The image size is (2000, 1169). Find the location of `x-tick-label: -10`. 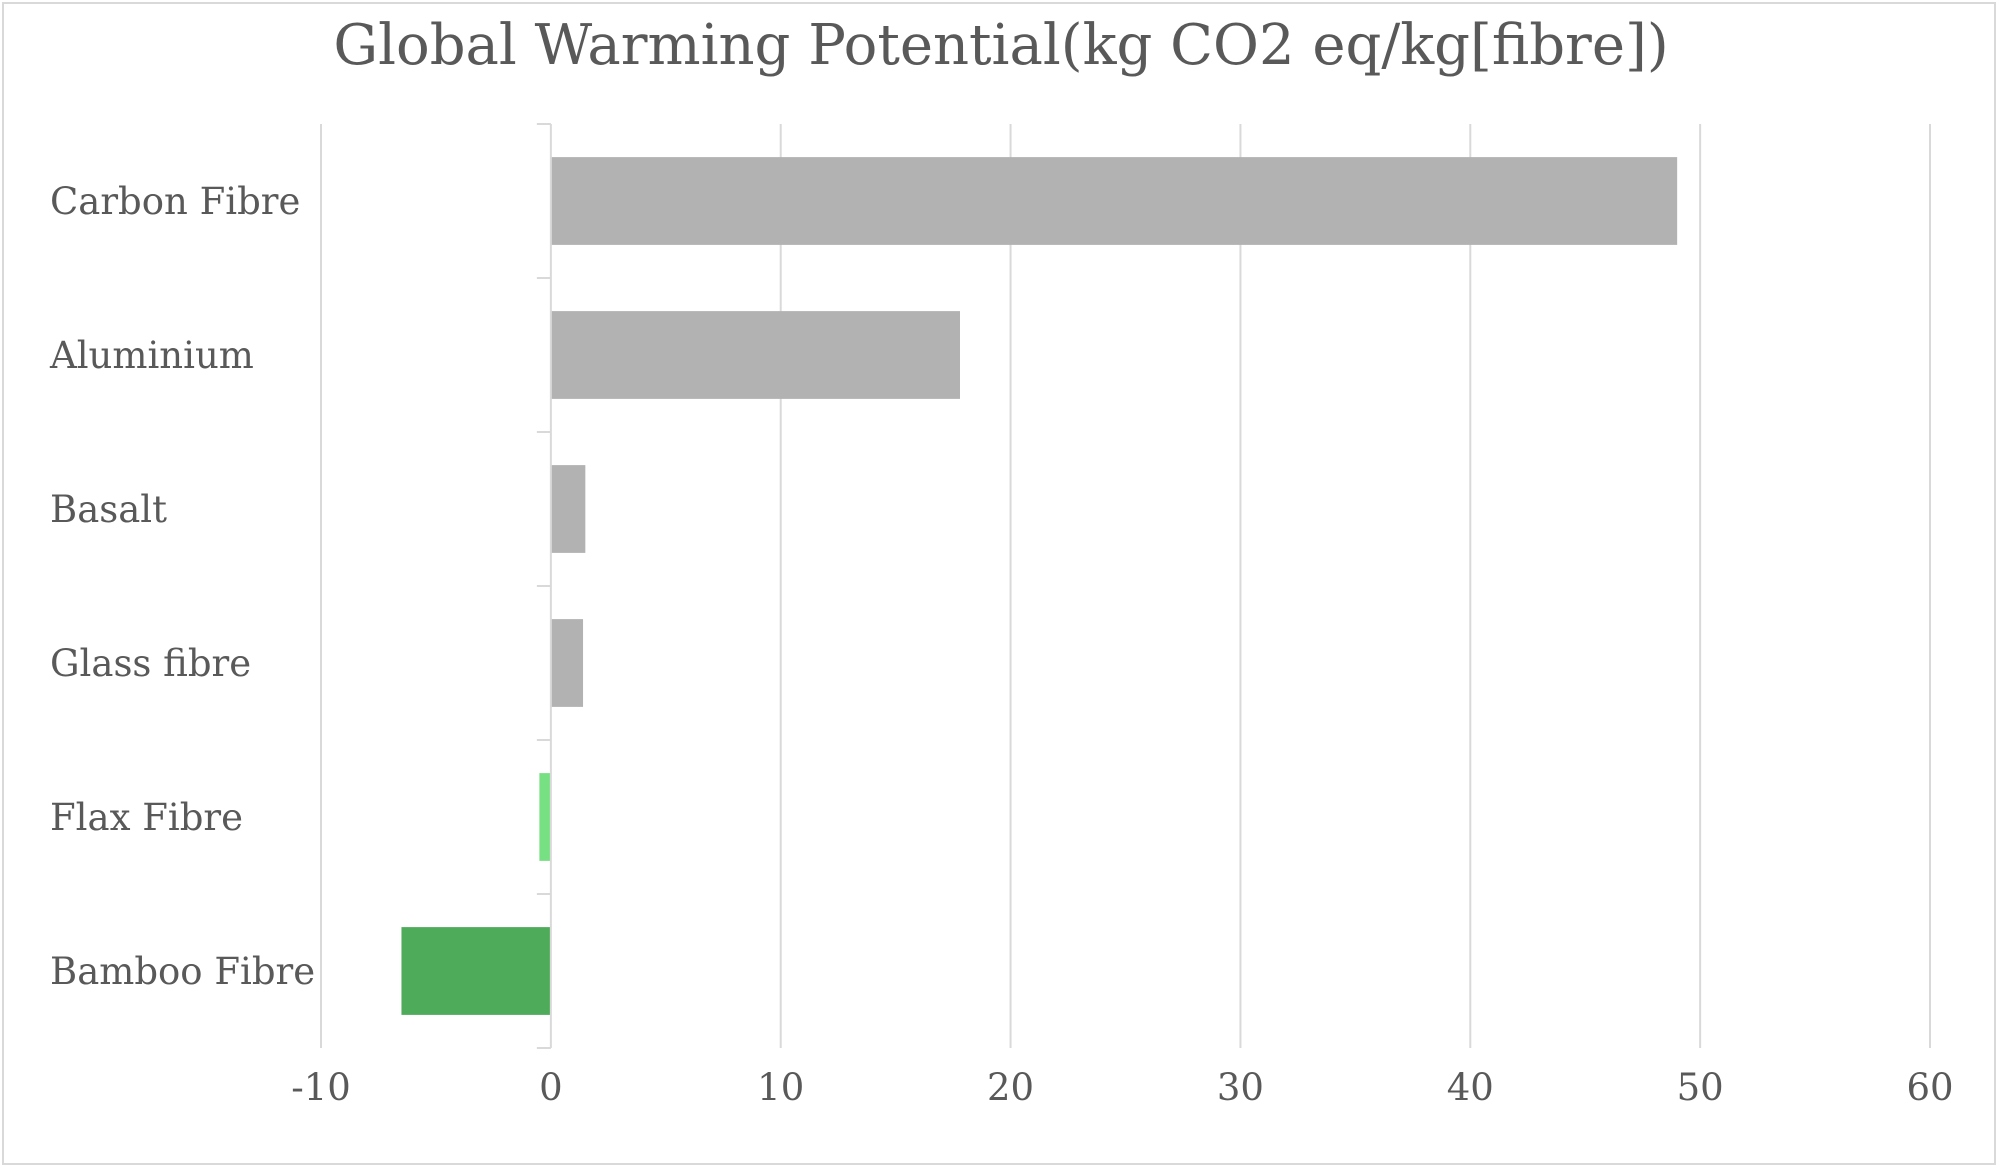

x-tick-label: -10 is located at coordinates (321, 1087).